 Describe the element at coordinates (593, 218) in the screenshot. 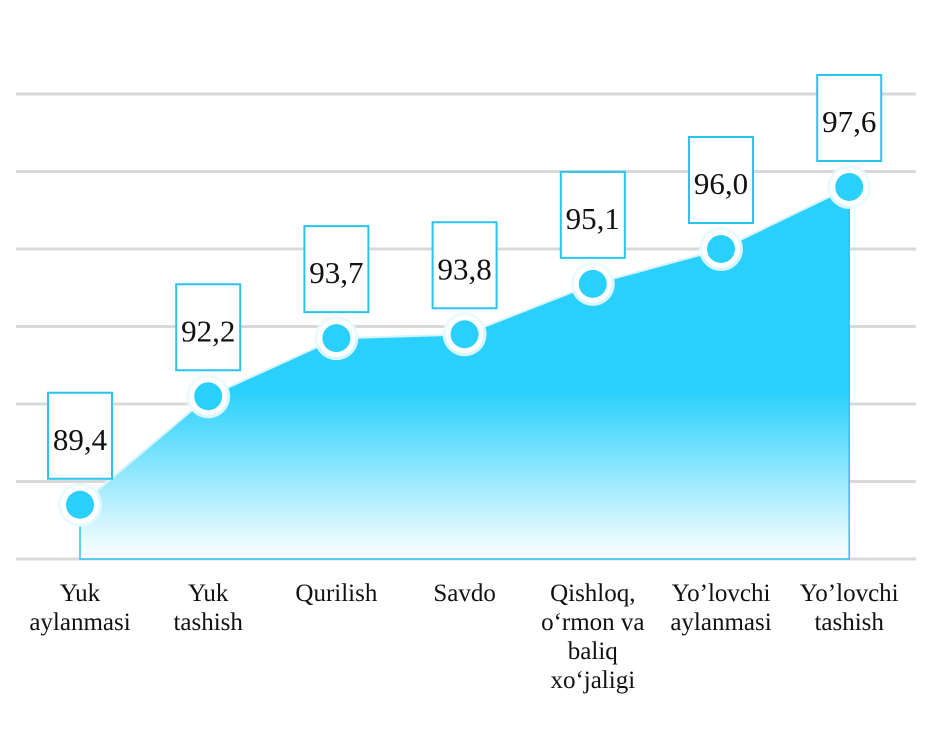

I see `data-label-text: 95,1` at that location.